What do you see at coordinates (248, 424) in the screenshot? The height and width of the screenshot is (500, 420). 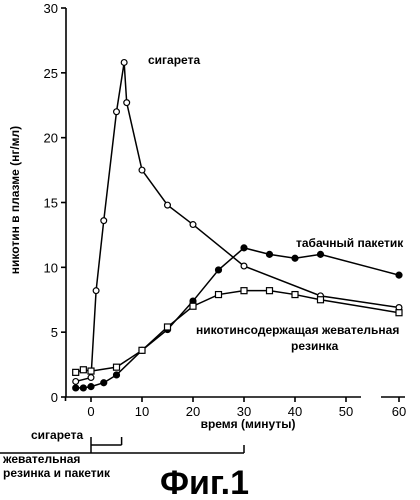 I see `x-axis-label: время (минуты)` at bounding box center [248, 424].